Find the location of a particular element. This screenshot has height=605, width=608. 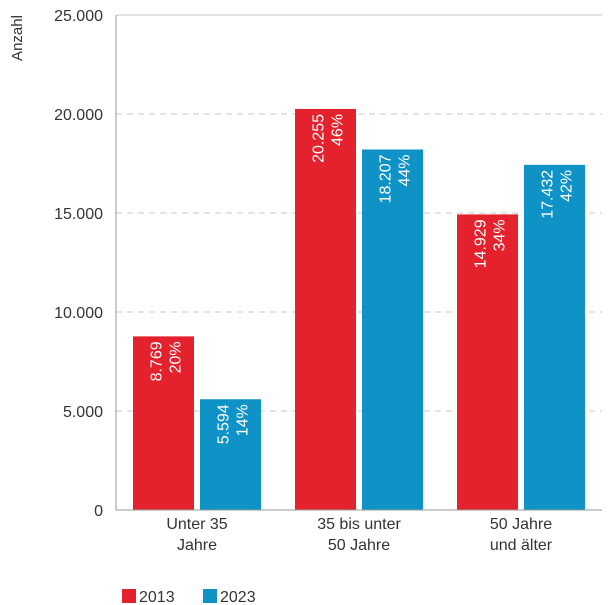

data-label-percent: 44% is located at coordinates (405, 171).